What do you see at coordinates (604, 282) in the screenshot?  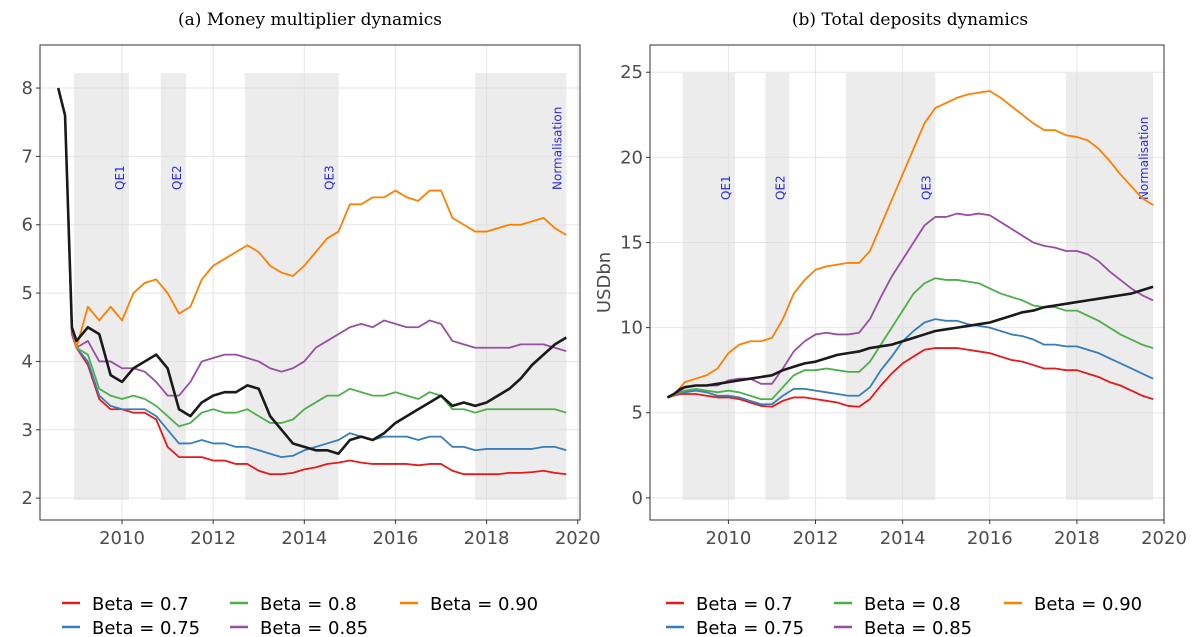 I see `y-axis-label: USDbn` at bounding box center [604, 282].